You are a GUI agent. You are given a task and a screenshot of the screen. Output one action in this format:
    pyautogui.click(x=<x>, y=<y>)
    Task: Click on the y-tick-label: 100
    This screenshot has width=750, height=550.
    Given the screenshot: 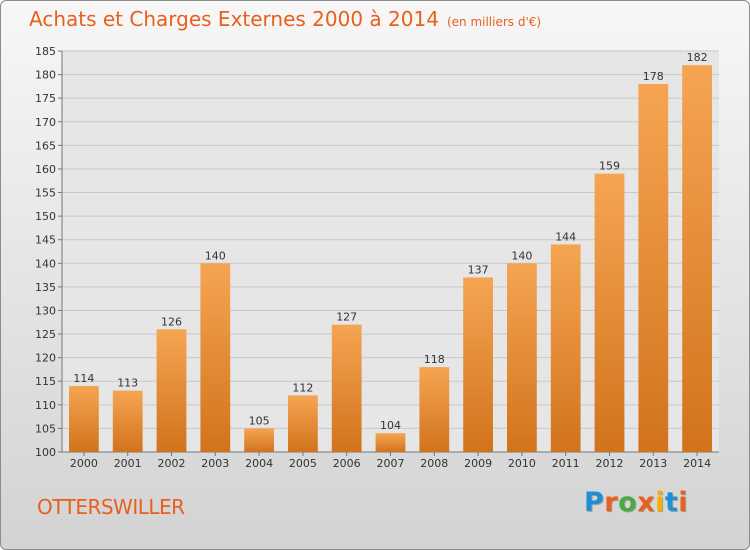 What is the action you would take?
    pyautogui.click(x=45, y=452)
    